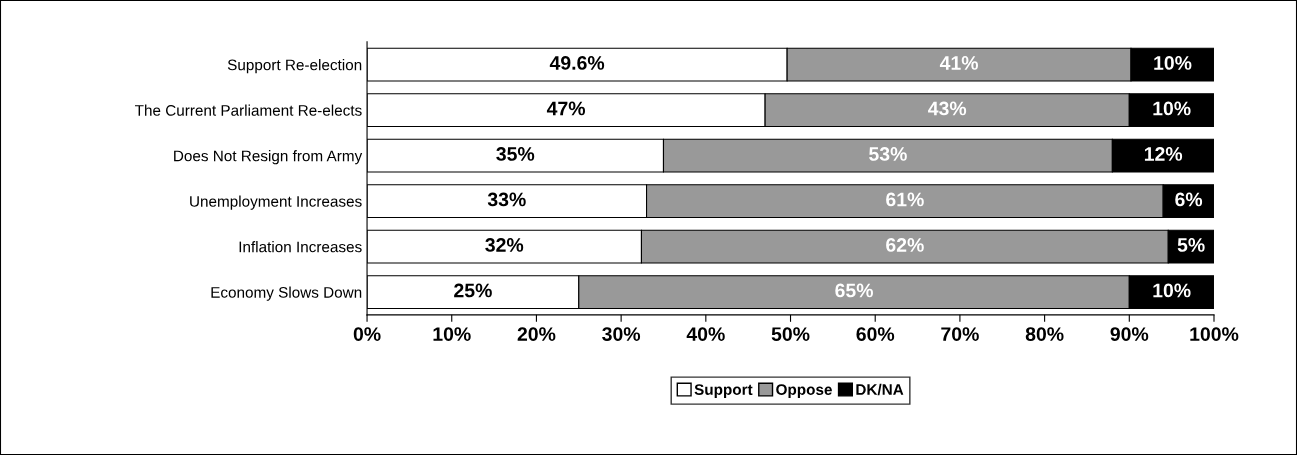 The width and height of the screenshot is (1297, 455). I want to click on y-tick-label: Support Re-election, so click(294, 66).